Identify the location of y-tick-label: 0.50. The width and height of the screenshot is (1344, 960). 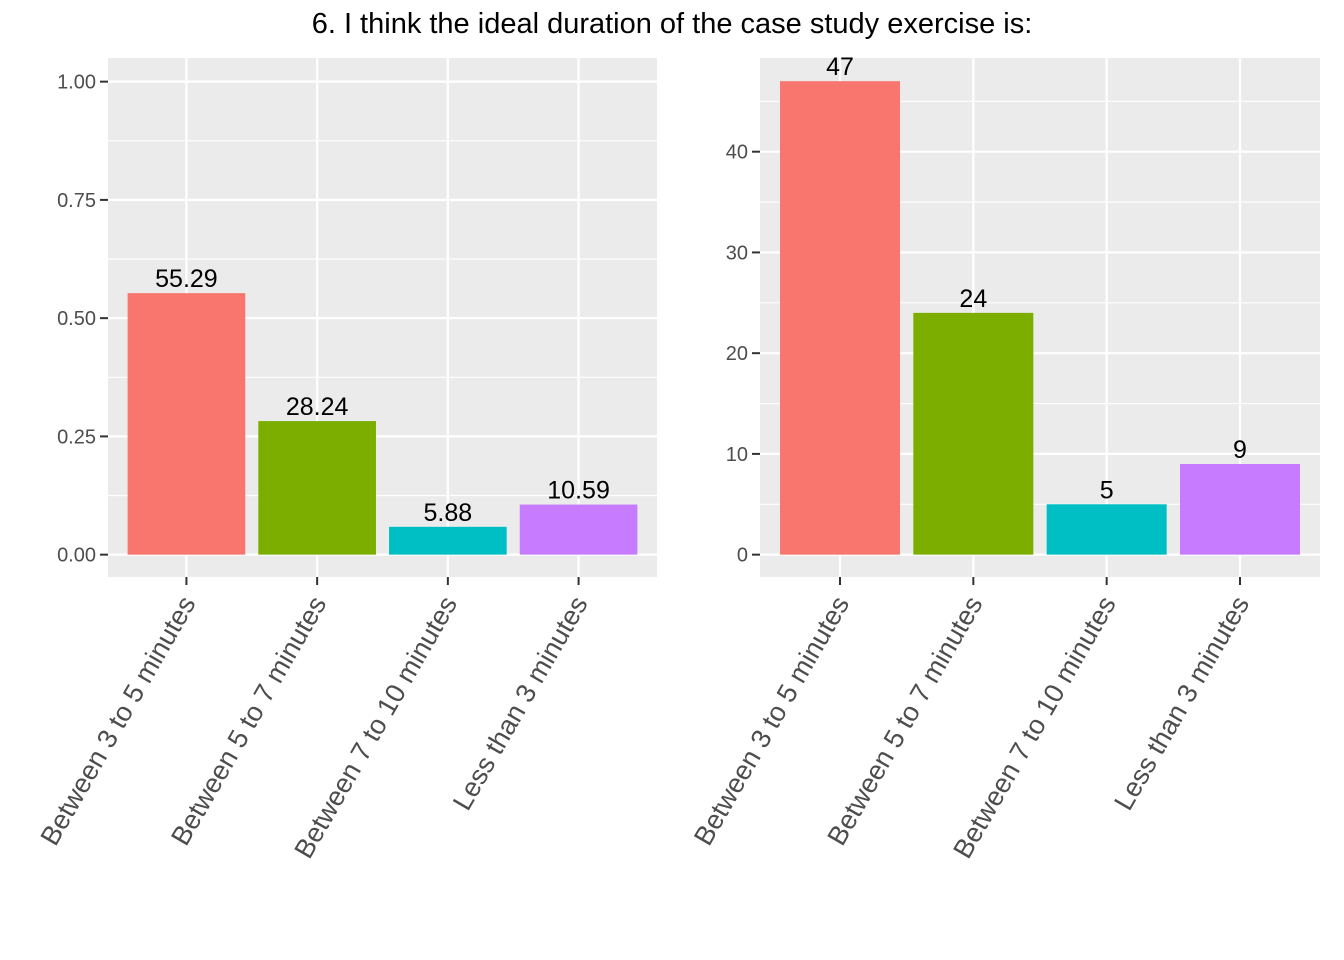
(76, 319).